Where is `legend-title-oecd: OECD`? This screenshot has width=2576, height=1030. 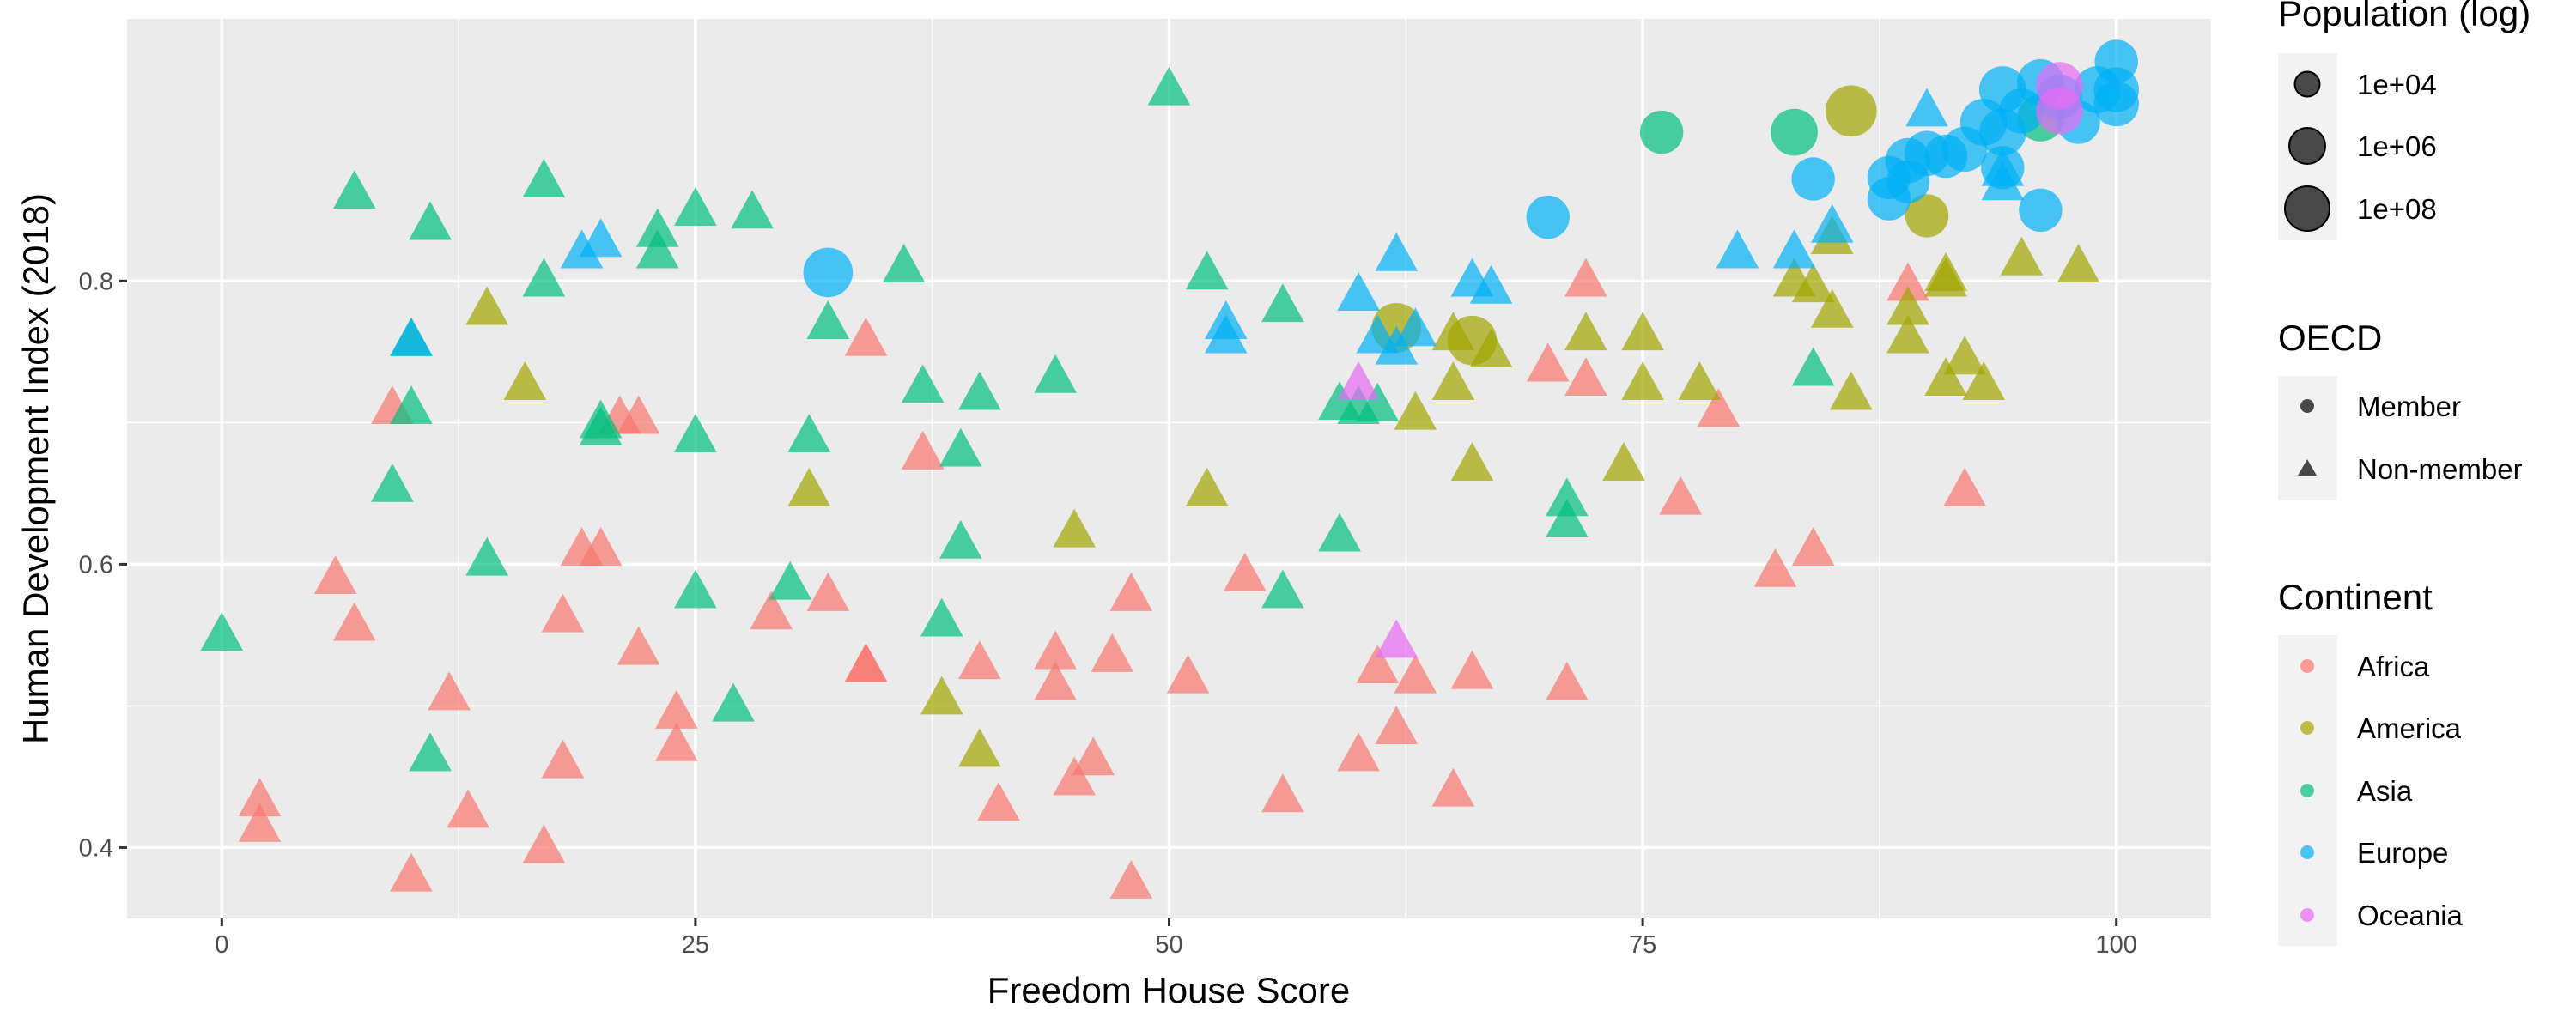
legend-title-oecd: OECD is located at coordinates (2330, 338).